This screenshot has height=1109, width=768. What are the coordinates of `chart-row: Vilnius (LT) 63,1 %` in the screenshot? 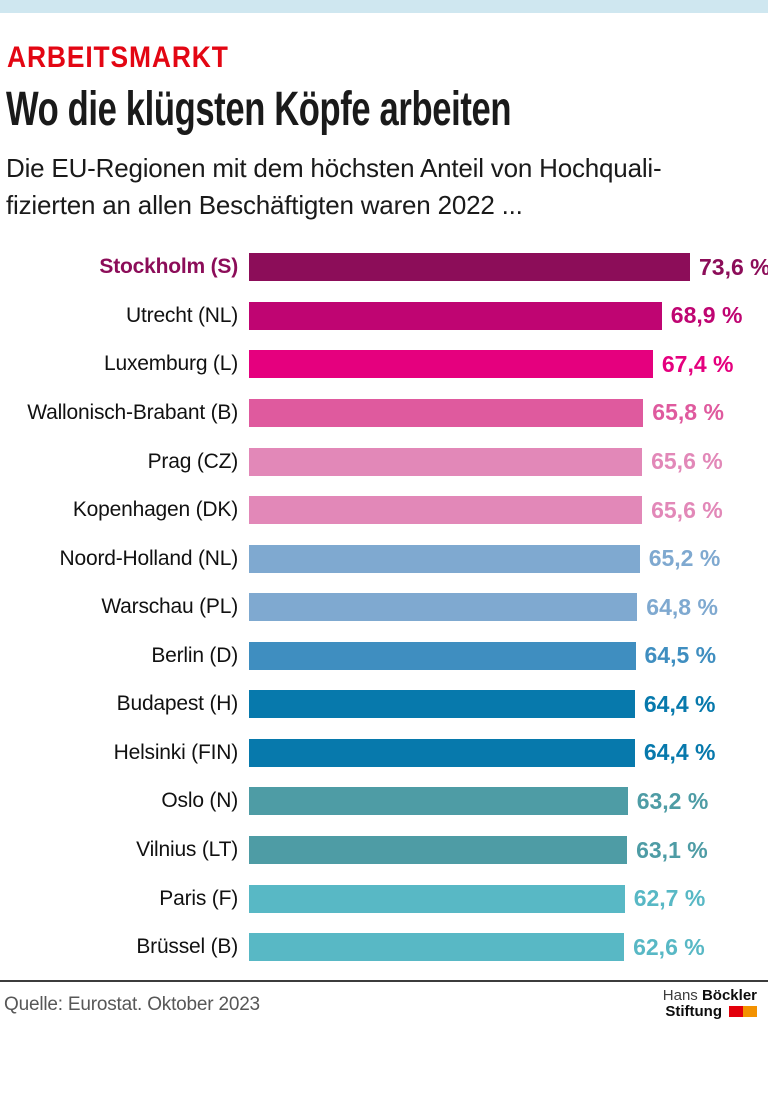 It's located at (384, 850).